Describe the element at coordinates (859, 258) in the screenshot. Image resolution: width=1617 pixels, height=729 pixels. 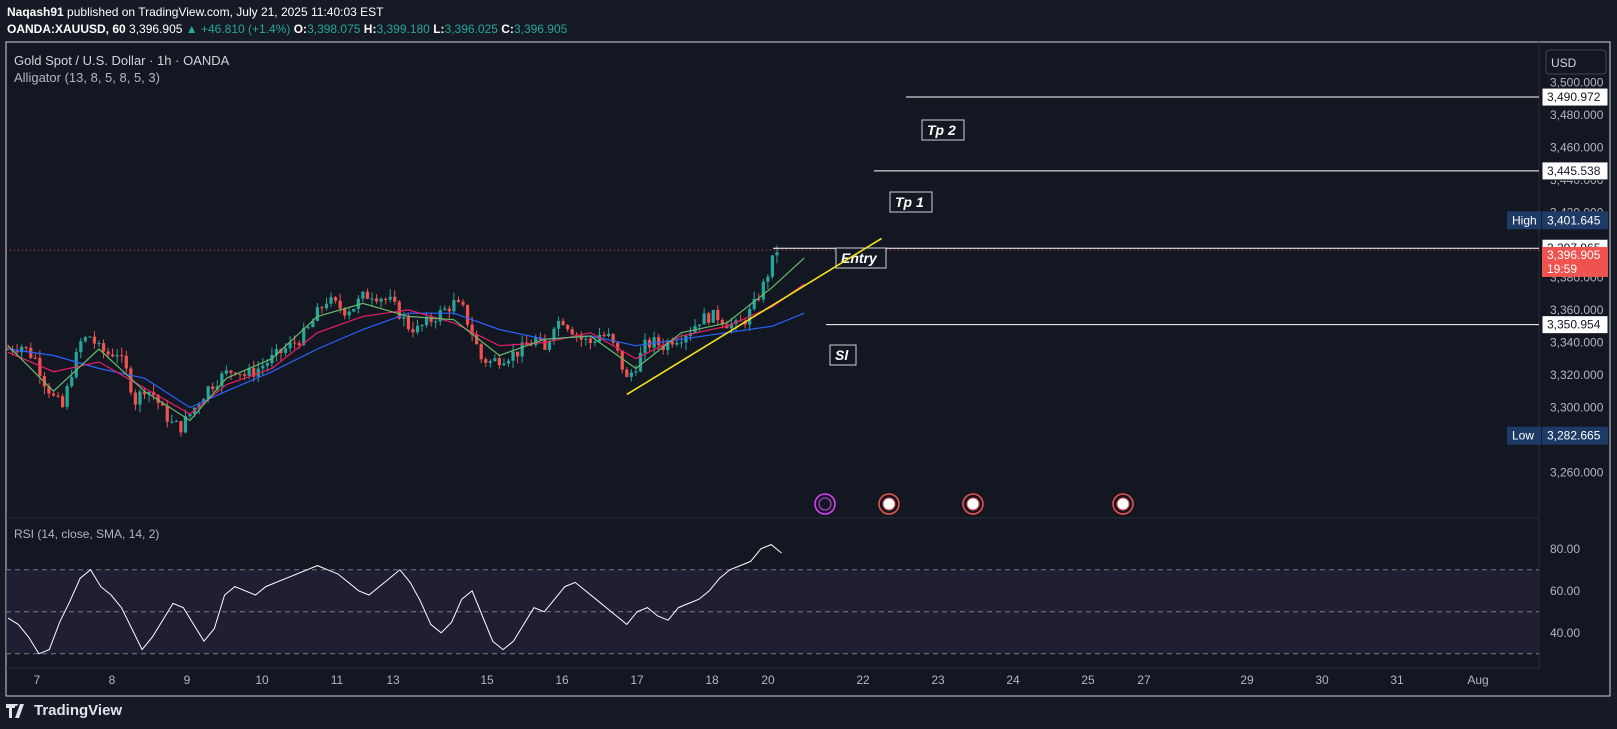
I see `level-tag-text: Entry` at that location.